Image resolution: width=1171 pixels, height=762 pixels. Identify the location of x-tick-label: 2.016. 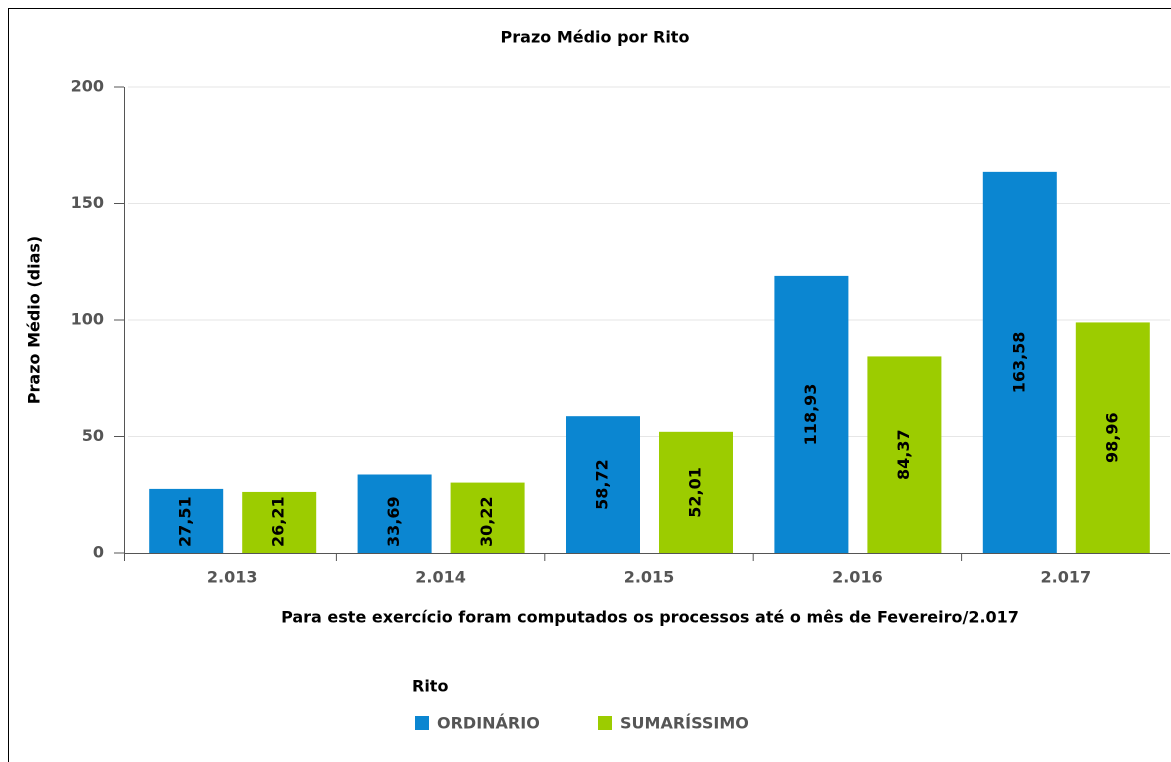
(857, 577).